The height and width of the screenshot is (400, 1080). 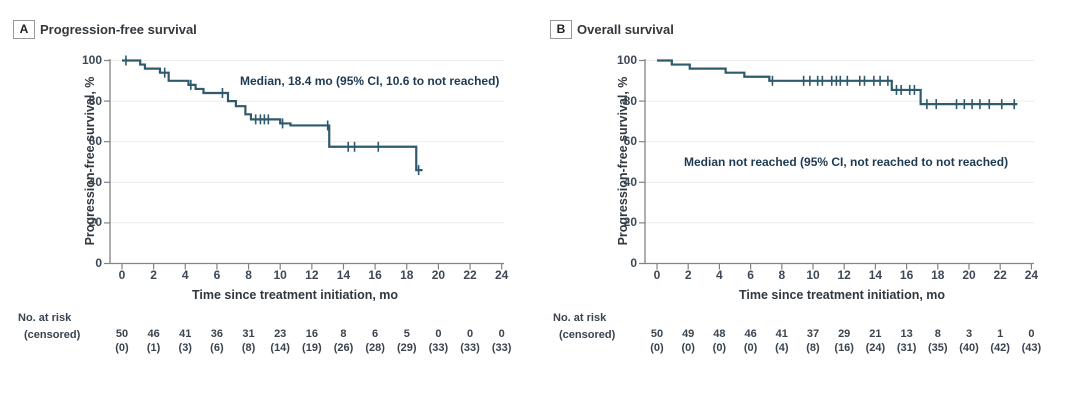 What do you see at coordinates (95, 181) in the screenshot?
I see `y-tick-label-A-40: 40` at bounding box center [95, 181].